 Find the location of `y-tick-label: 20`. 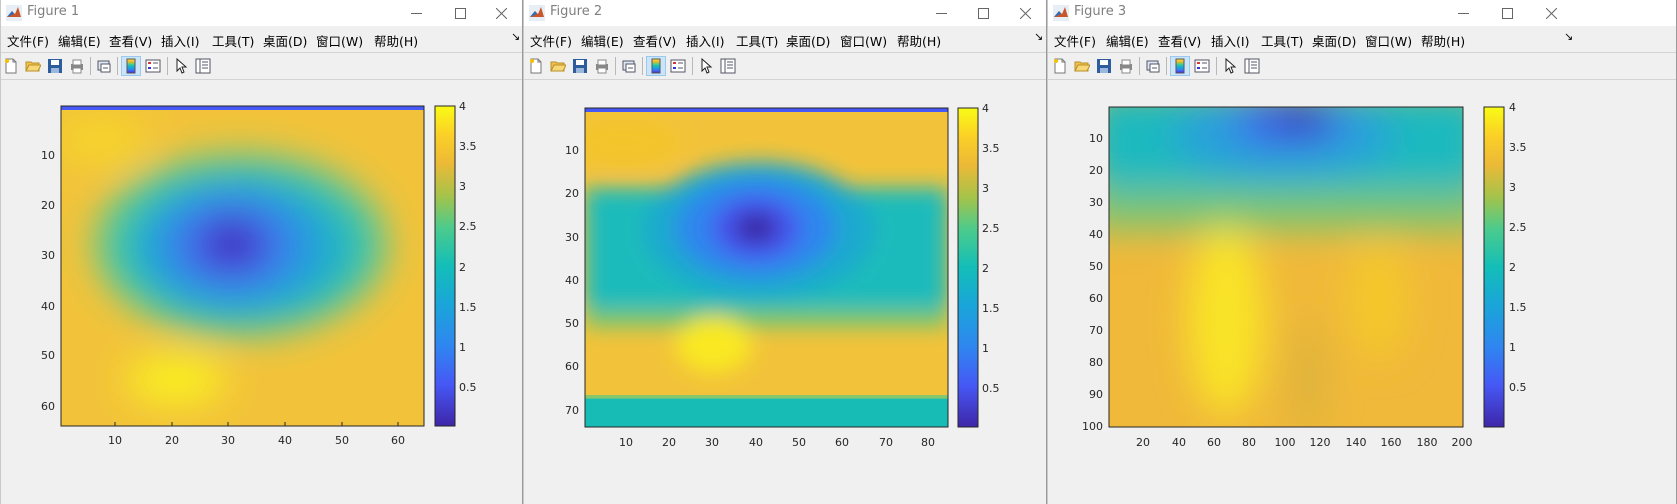

y-tick-label: 20 is located at coordinates (572, 193).